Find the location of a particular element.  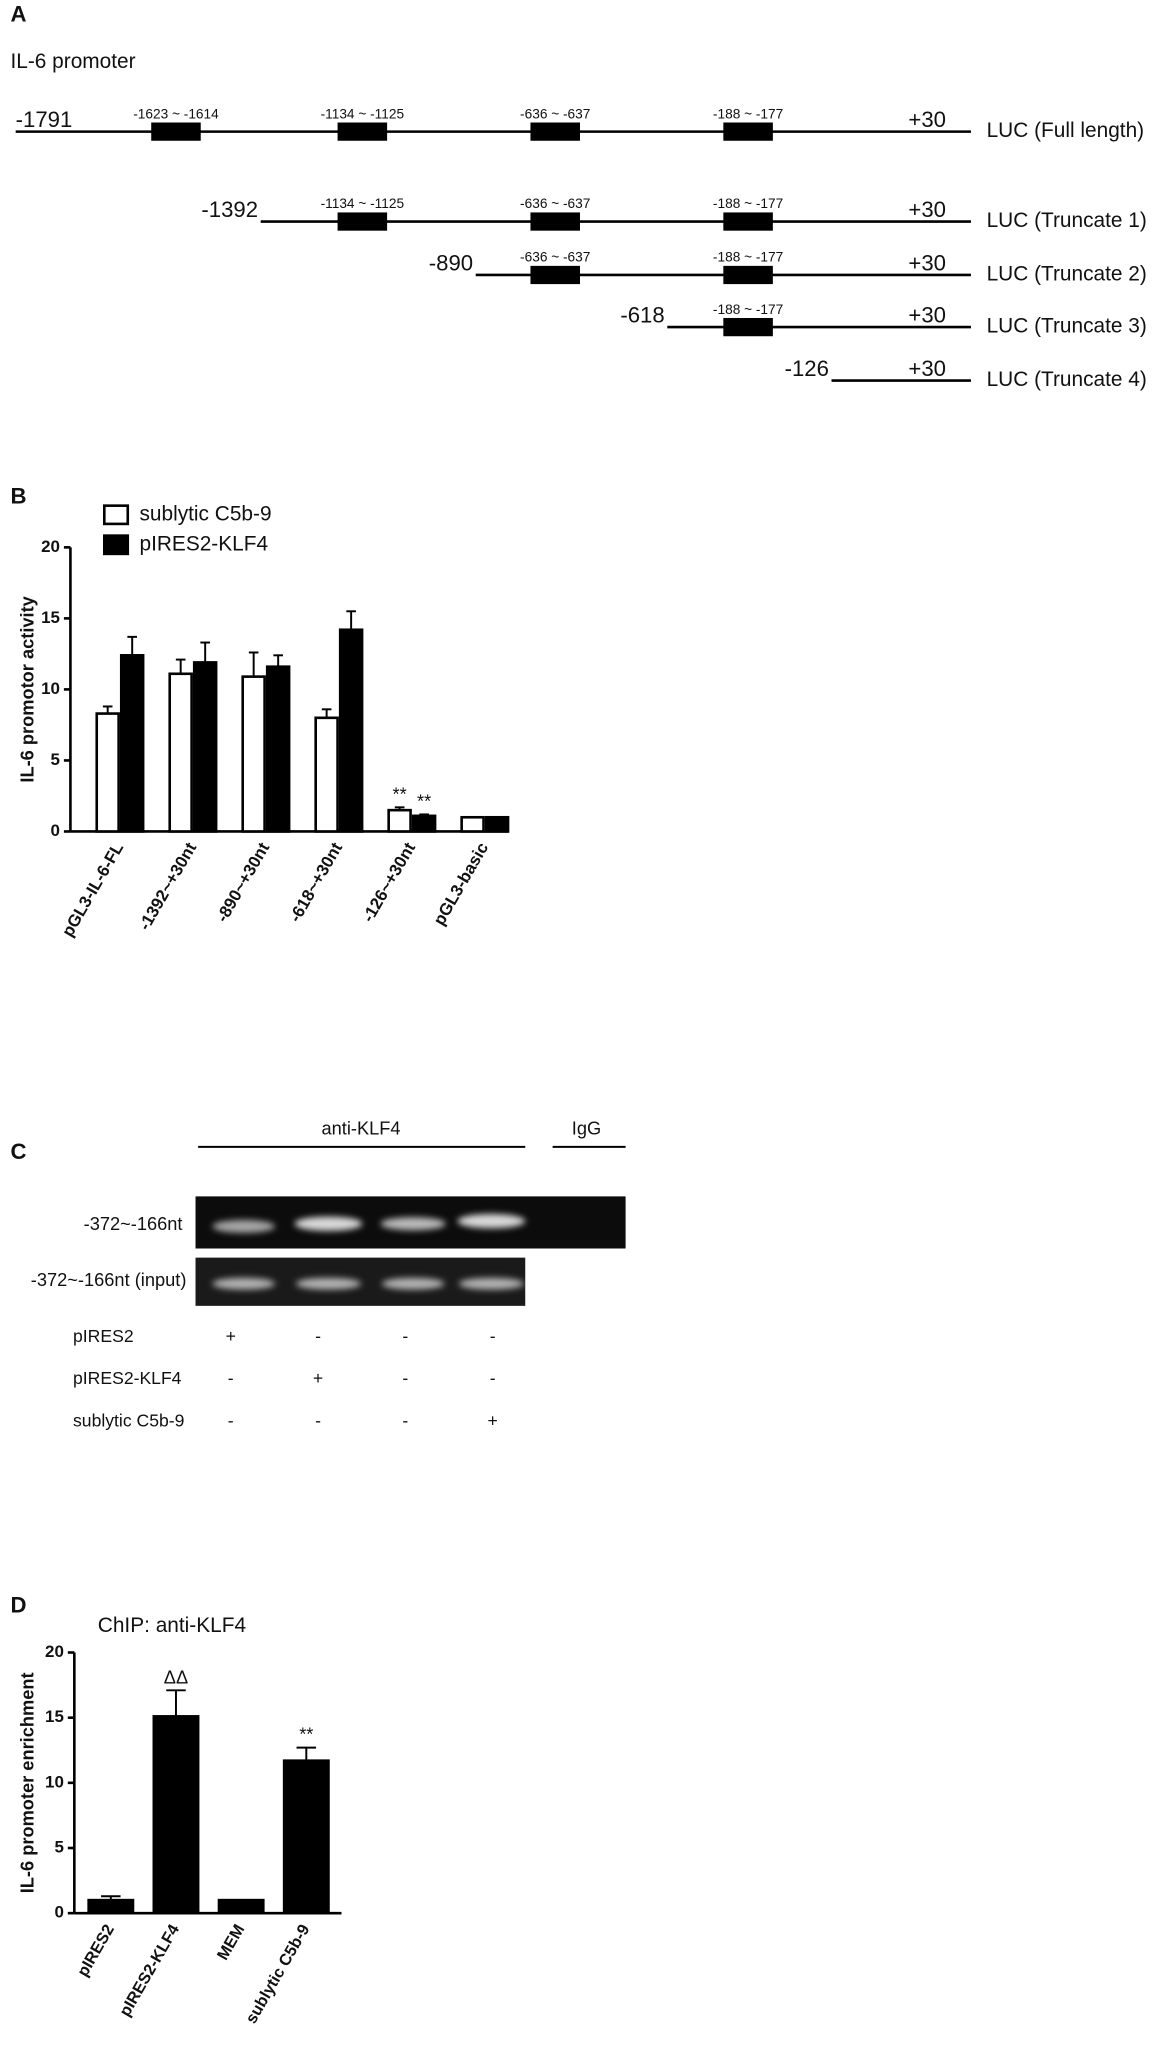

treatment-label: pIRES2-KLF4 is located at coordinates (127, 1378).